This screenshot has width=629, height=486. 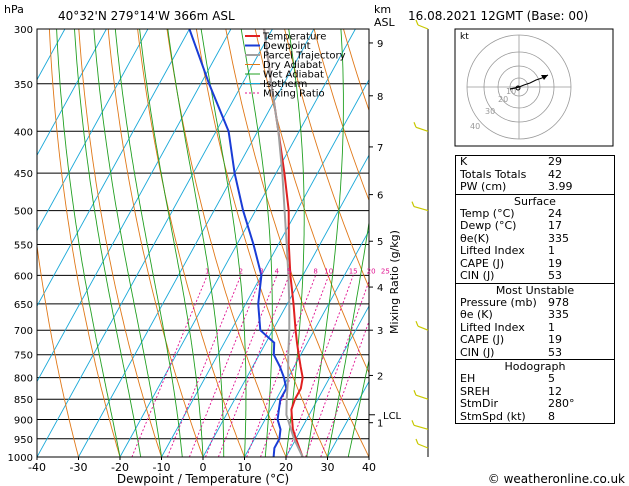 I want to click on x-tick-label: -20, so click(x=120, y=467).